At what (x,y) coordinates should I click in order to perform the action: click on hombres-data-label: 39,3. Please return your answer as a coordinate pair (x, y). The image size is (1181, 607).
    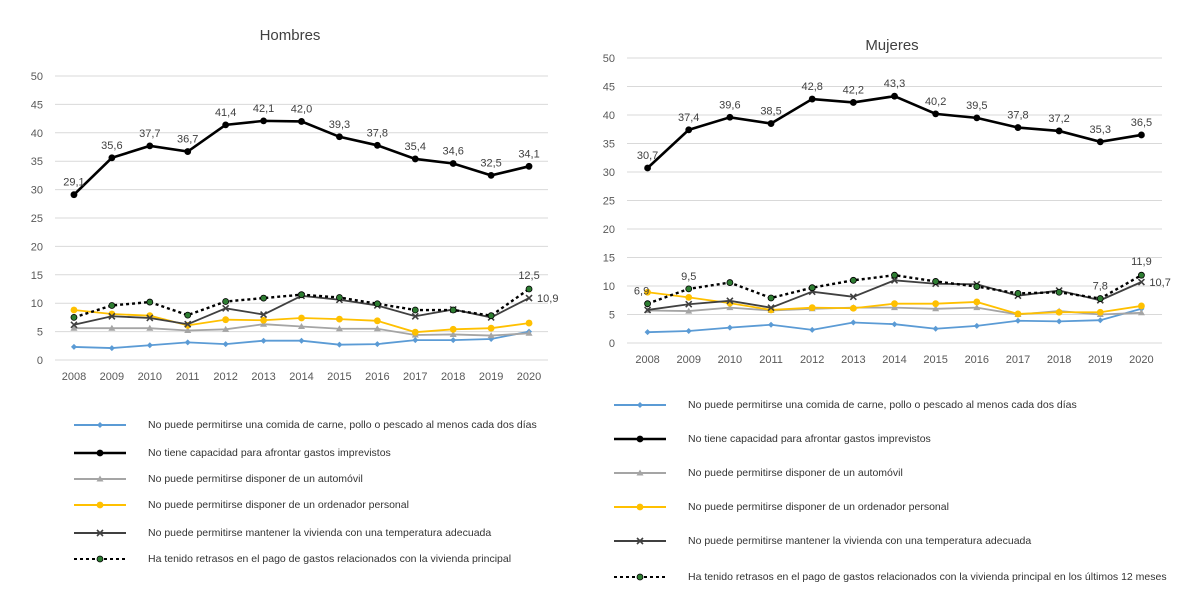
    Looking at the image, I should click on (339, 125).